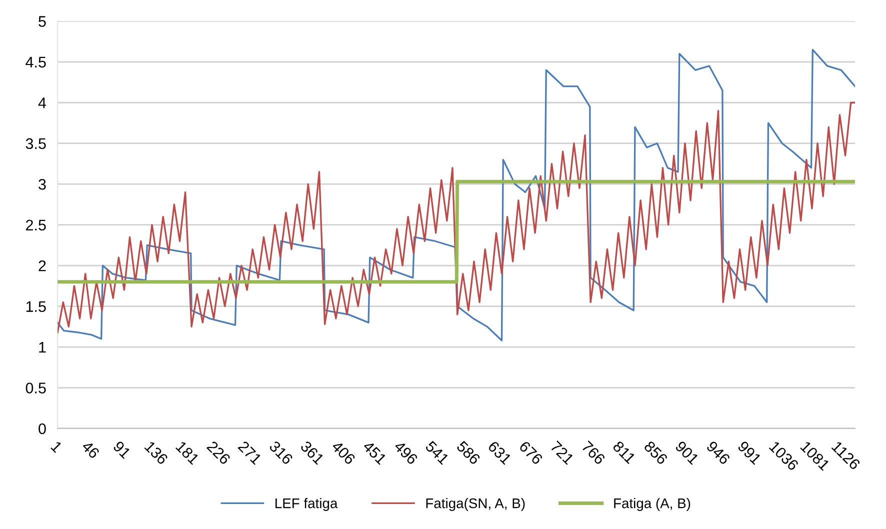  Describe the element at coordinates (307, 504) in the screenshot. I see `legend-label: LEF fatiga` at that location.